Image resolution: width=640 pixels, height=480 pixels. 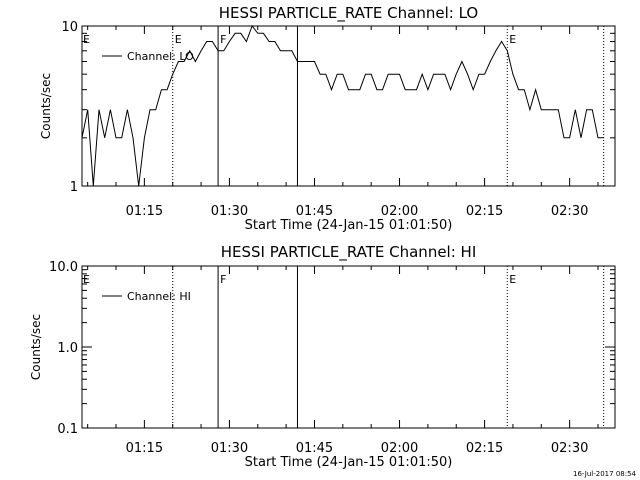 I want to click on legend-label: Channel: LO, so click(x=160, y=56).